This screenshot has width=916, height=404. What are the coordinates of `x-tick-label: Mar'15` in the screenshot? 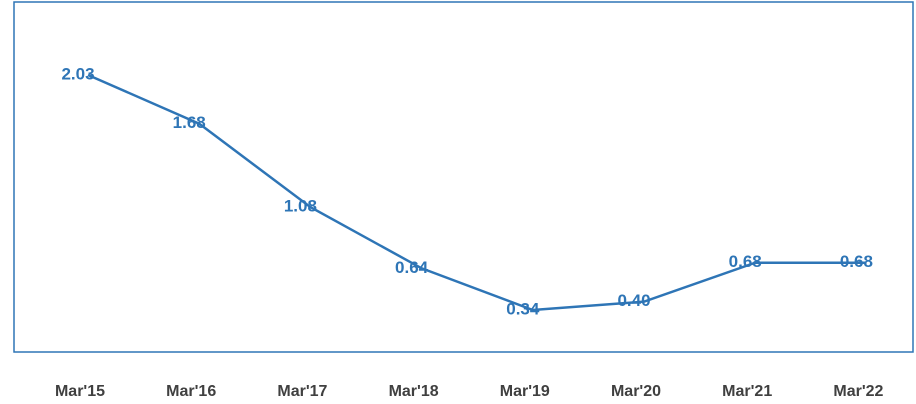 It's located at (80, 391).